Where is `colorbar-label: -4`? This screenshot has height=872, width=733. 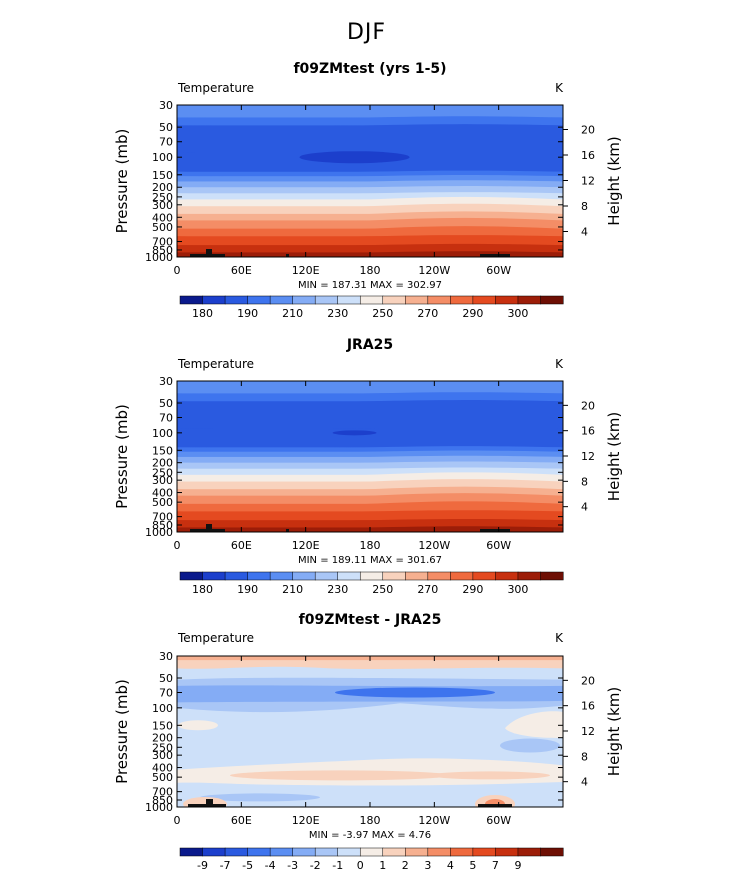
colorbar-label: -4 is located at coordinates (270, 865).